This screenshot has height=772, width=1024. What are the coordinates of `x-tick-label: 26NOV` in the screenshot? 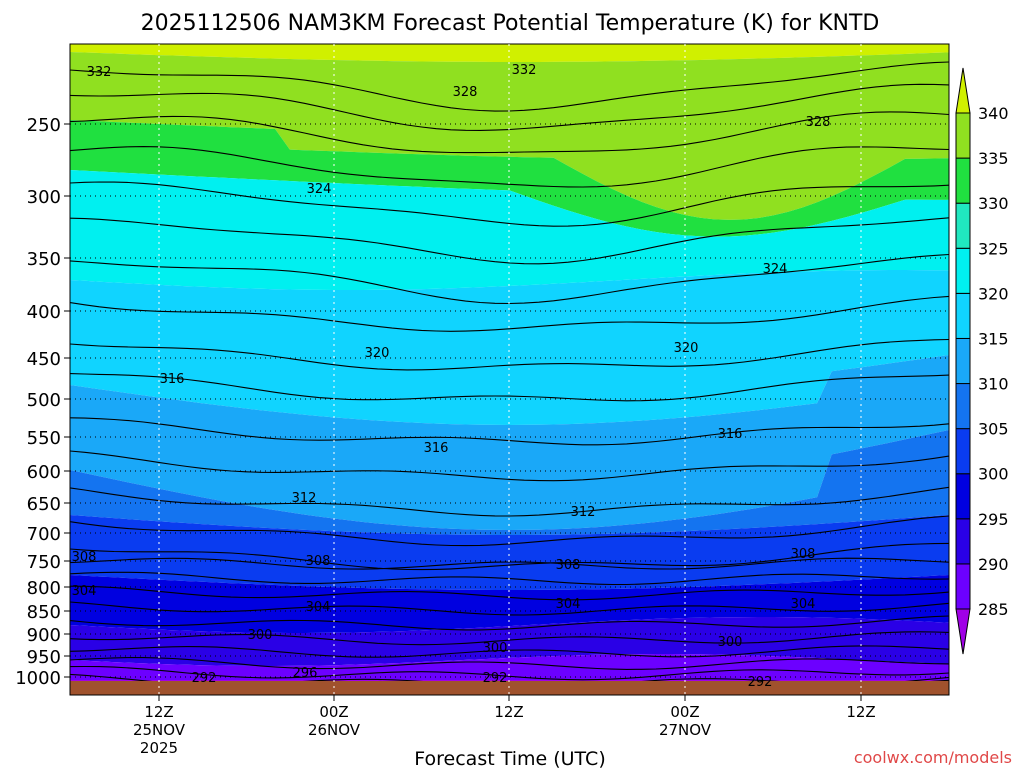 It's located at (334, 730).